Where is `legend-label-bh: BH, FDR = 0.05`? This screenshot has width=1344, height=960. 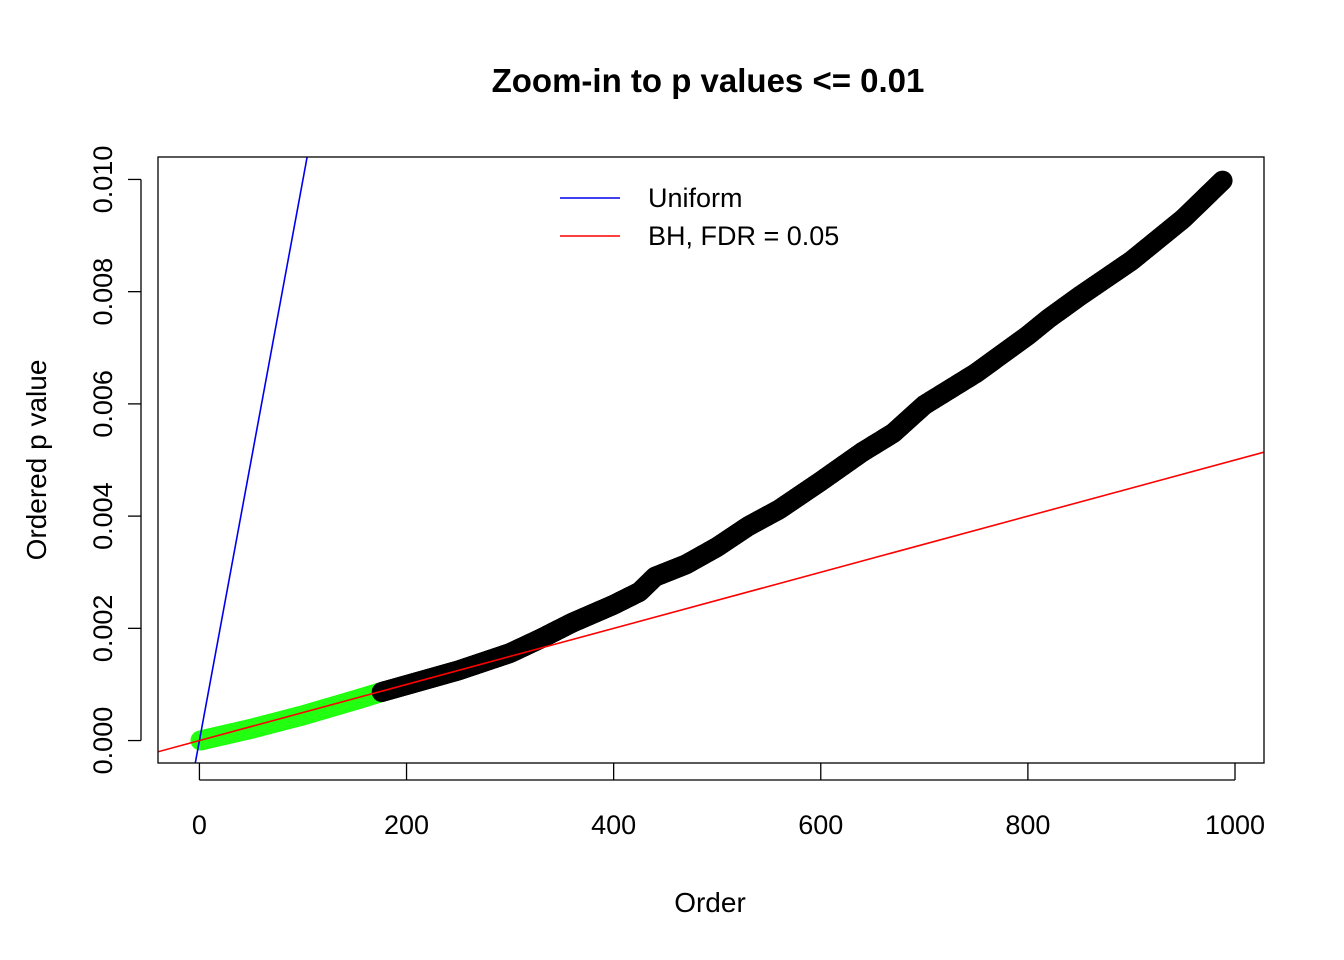
legend-label-bh: BH, FDR = 0.05 is located at coordinates (743, 236).